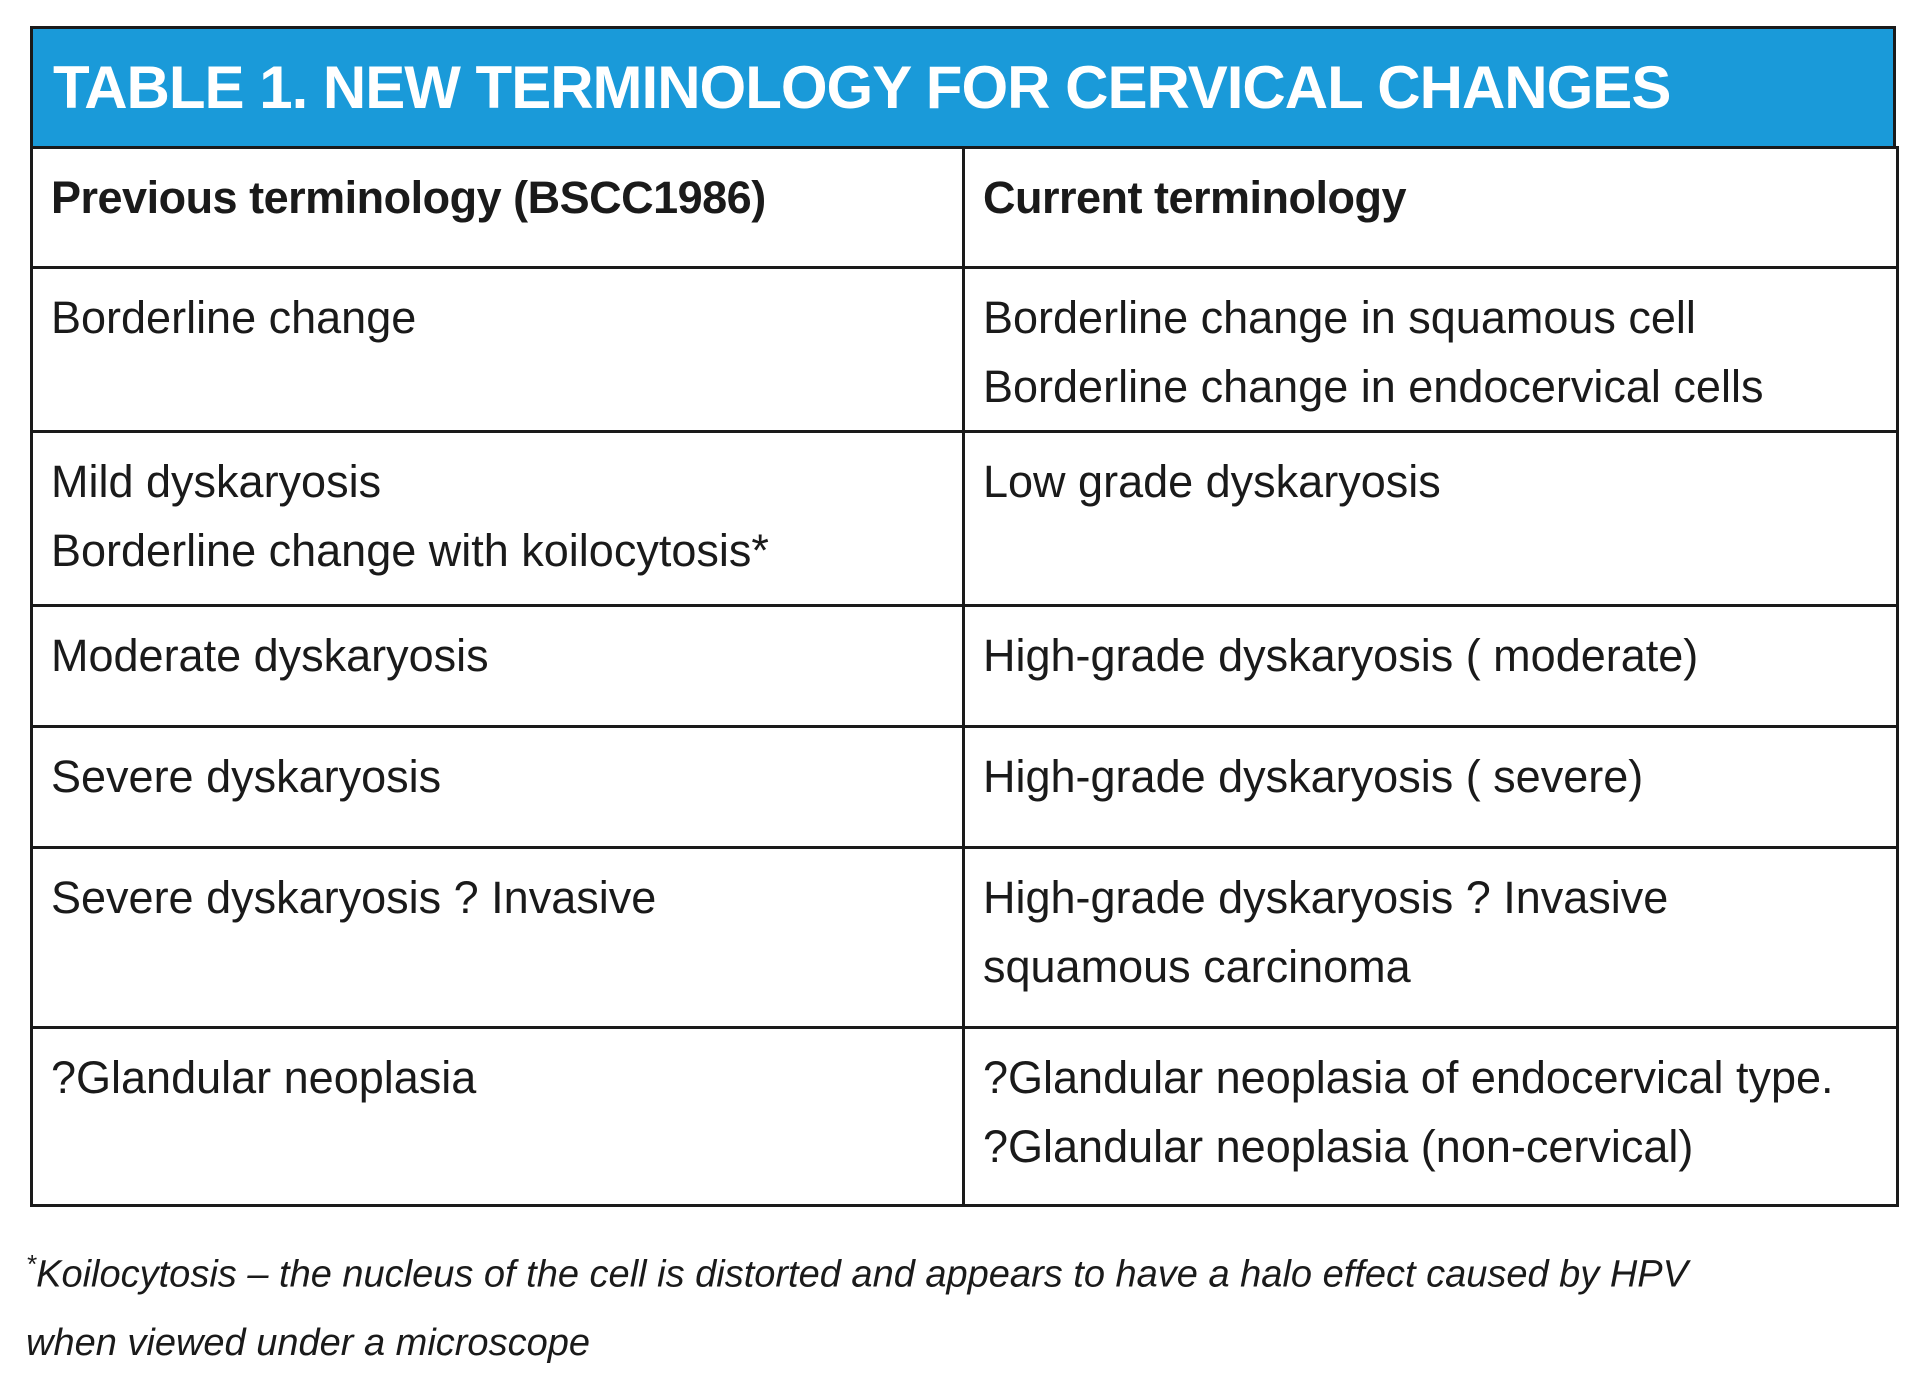  I want to click on cell-line: Borderline change, so click(234, 317).